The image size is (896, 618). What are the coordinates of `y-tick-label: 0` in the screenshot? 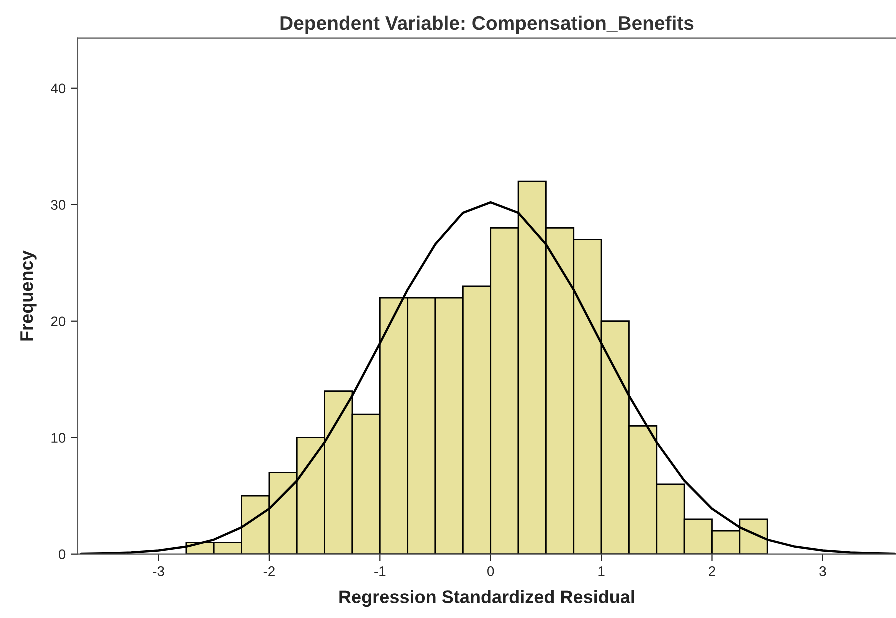 It's located at (62, 555).